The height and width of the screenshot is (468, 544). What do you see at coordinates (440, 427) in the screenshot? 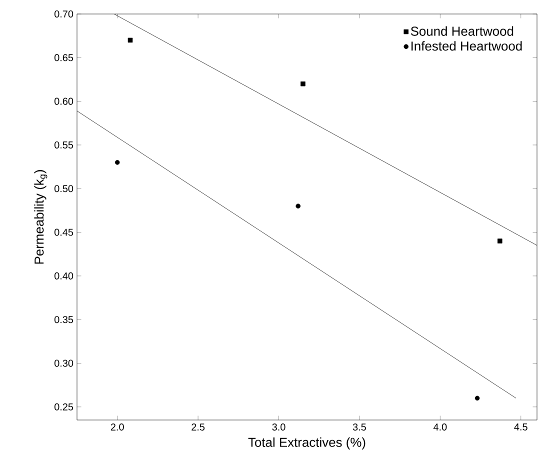
I see `x-tick-label: 4.0` at bounding box center [440, 427].